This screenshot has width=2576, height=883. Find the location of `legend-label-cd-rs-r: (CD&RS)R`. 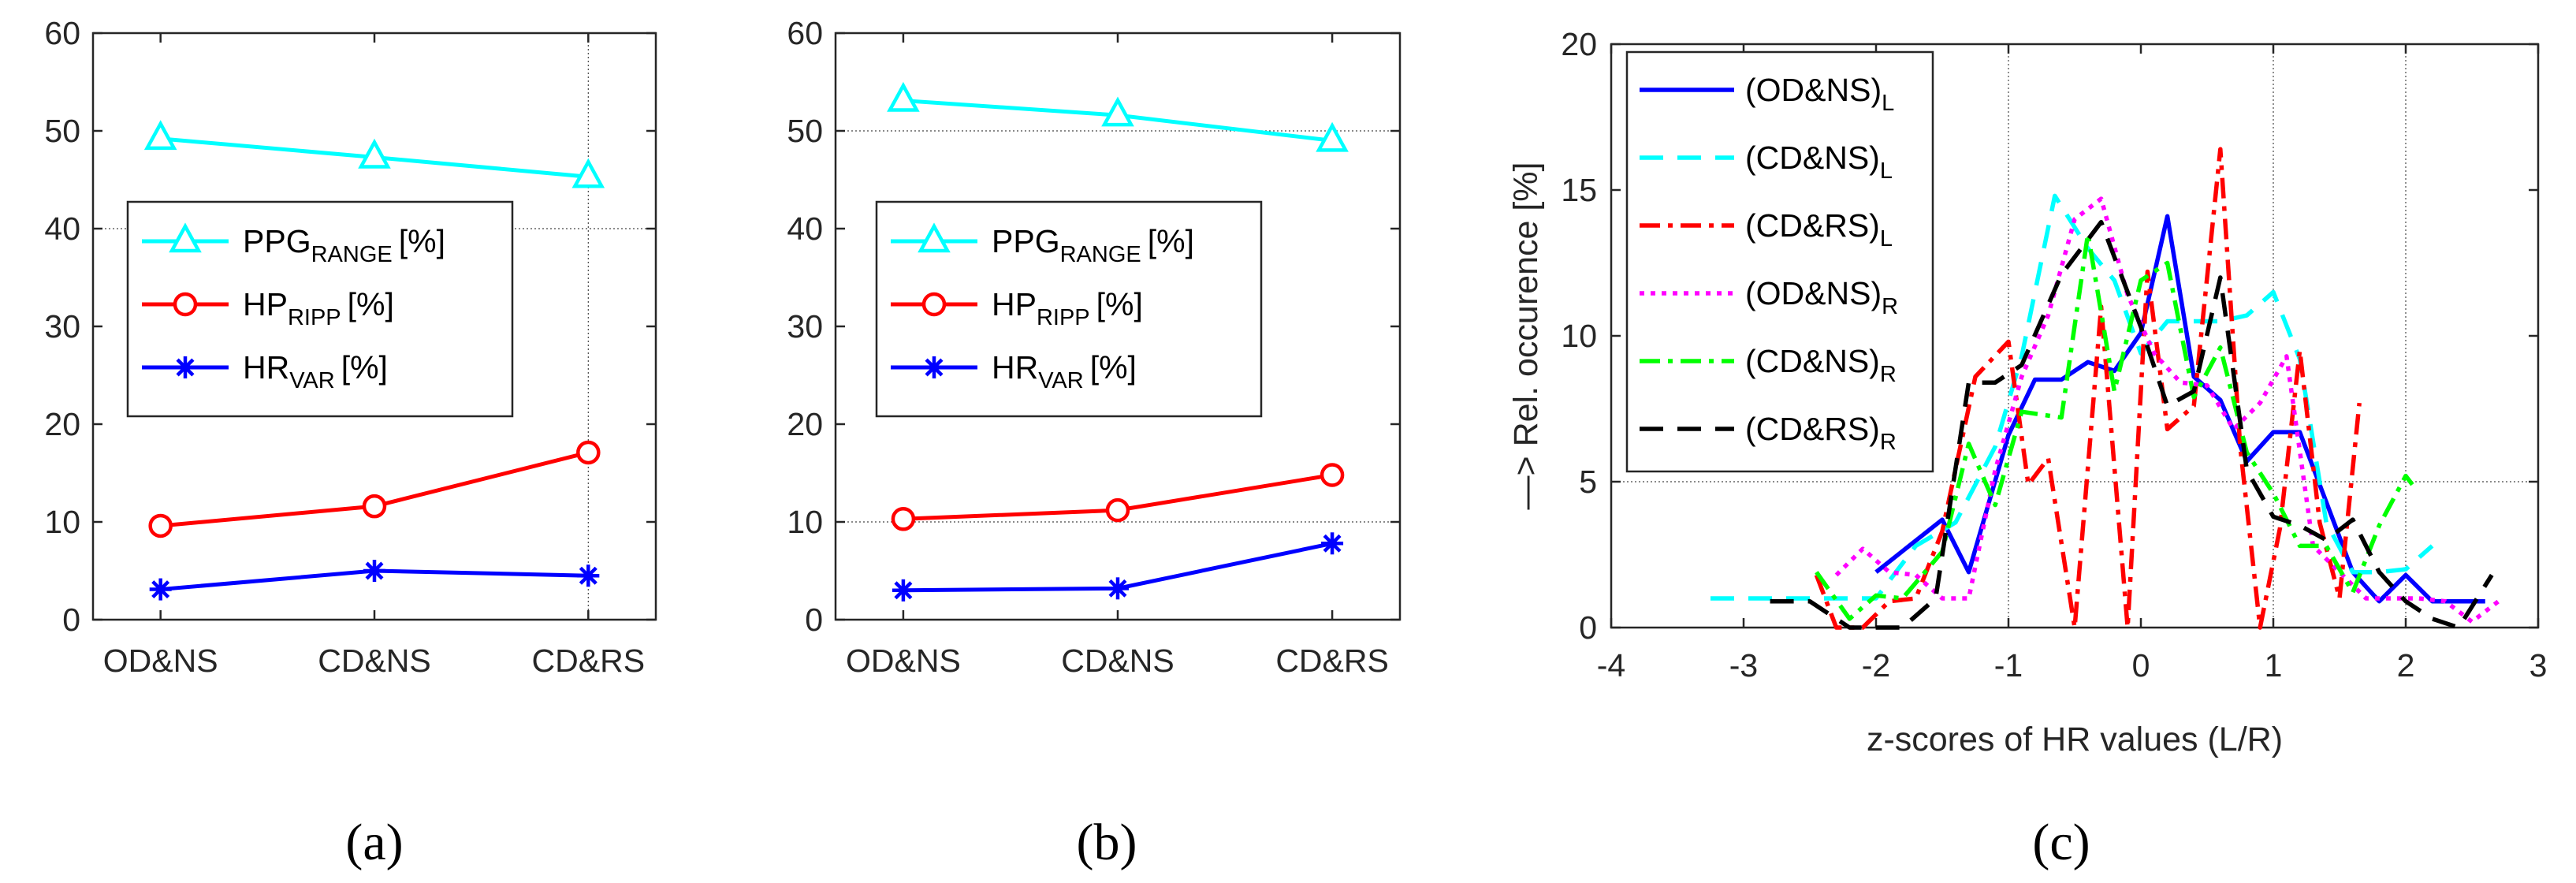

legend-label-cd-rs-r: (CD&RS)R is located at coordinates (1821, 433).